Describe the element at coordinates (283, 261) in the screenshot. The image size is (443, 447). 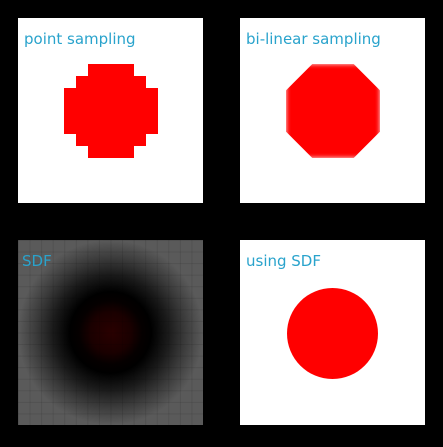
I see `using-sdf-label: using SDF` at that location.